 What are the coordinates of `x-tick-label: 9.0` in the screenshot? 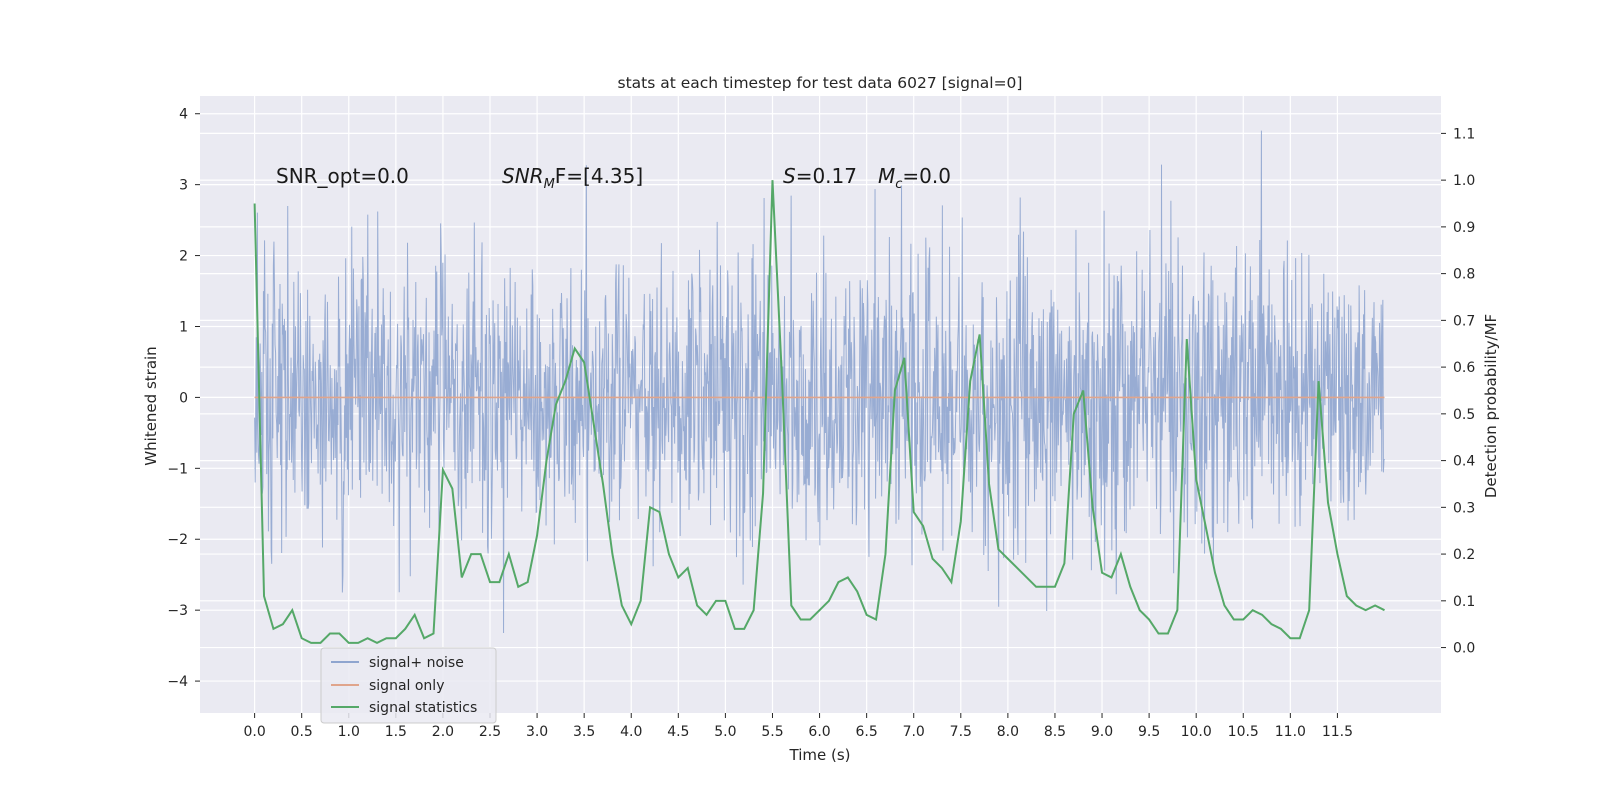 It's located at (1102, 732).